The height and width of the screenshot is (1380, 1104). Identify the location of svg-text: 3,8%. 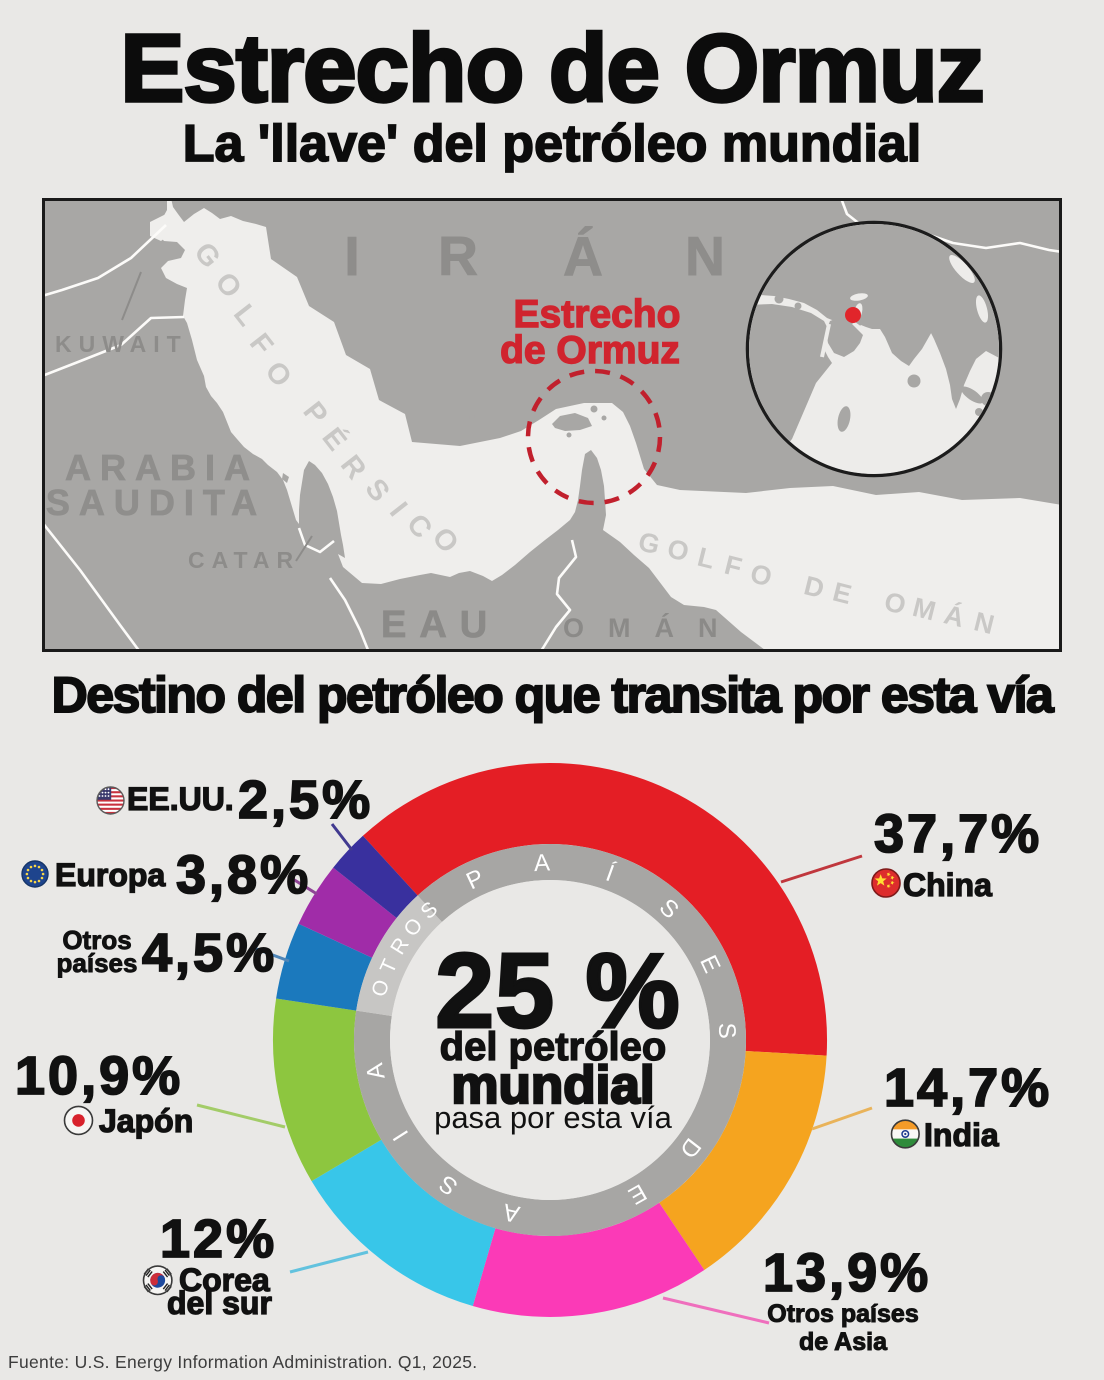
(243, 875).